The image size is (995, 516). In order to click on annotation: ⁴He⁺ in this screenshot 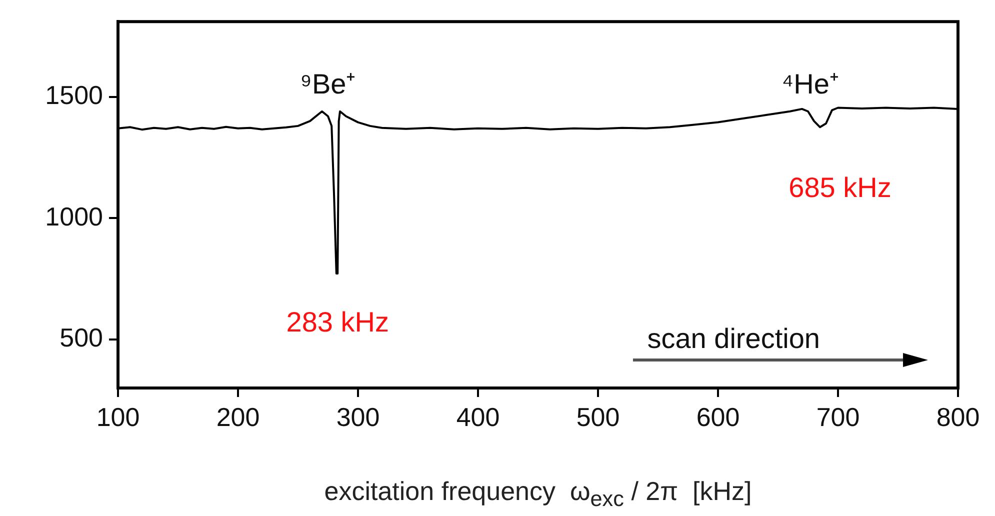, I will do `click(810, 84)`.